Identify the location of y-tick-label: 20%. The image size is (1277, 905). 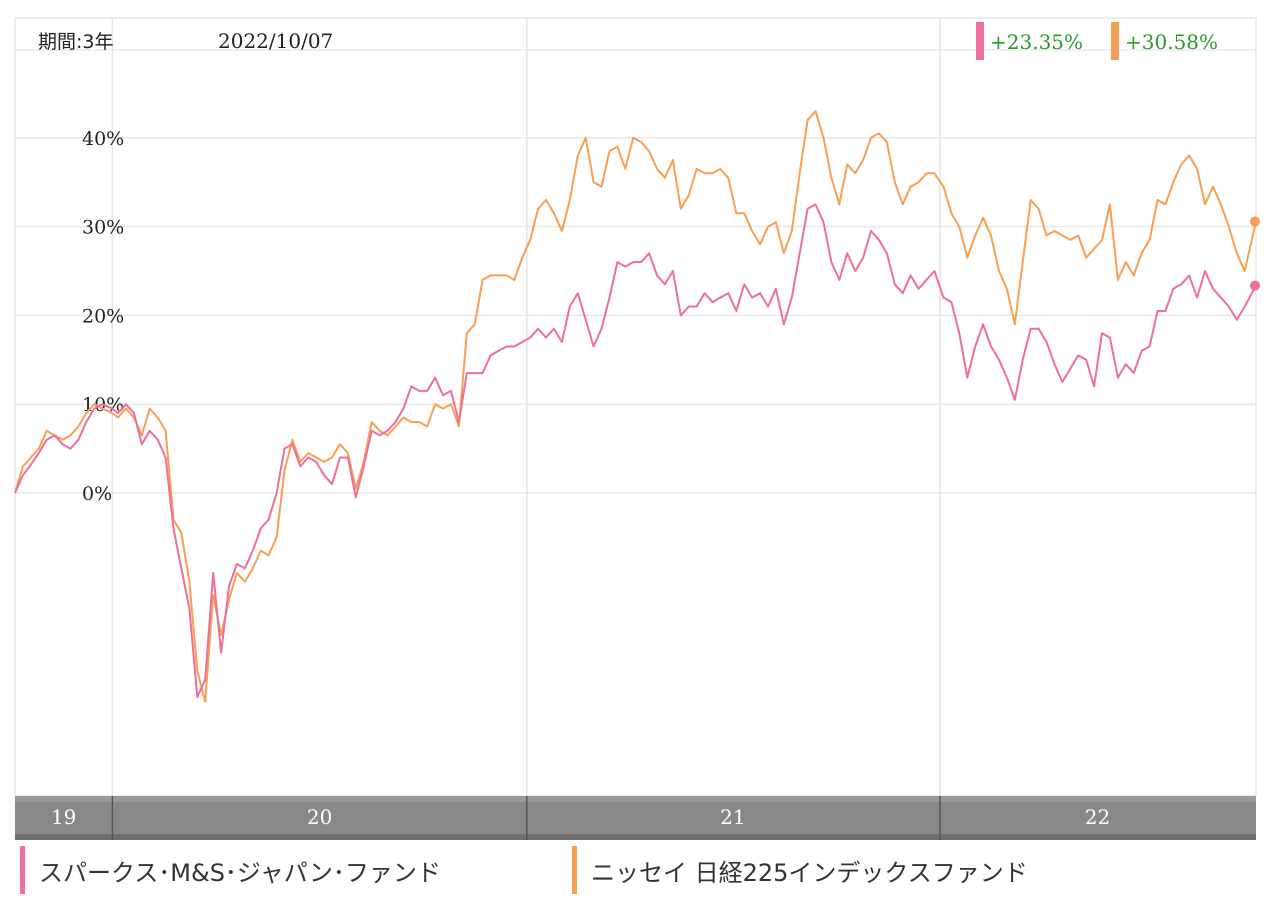
(103, 316).